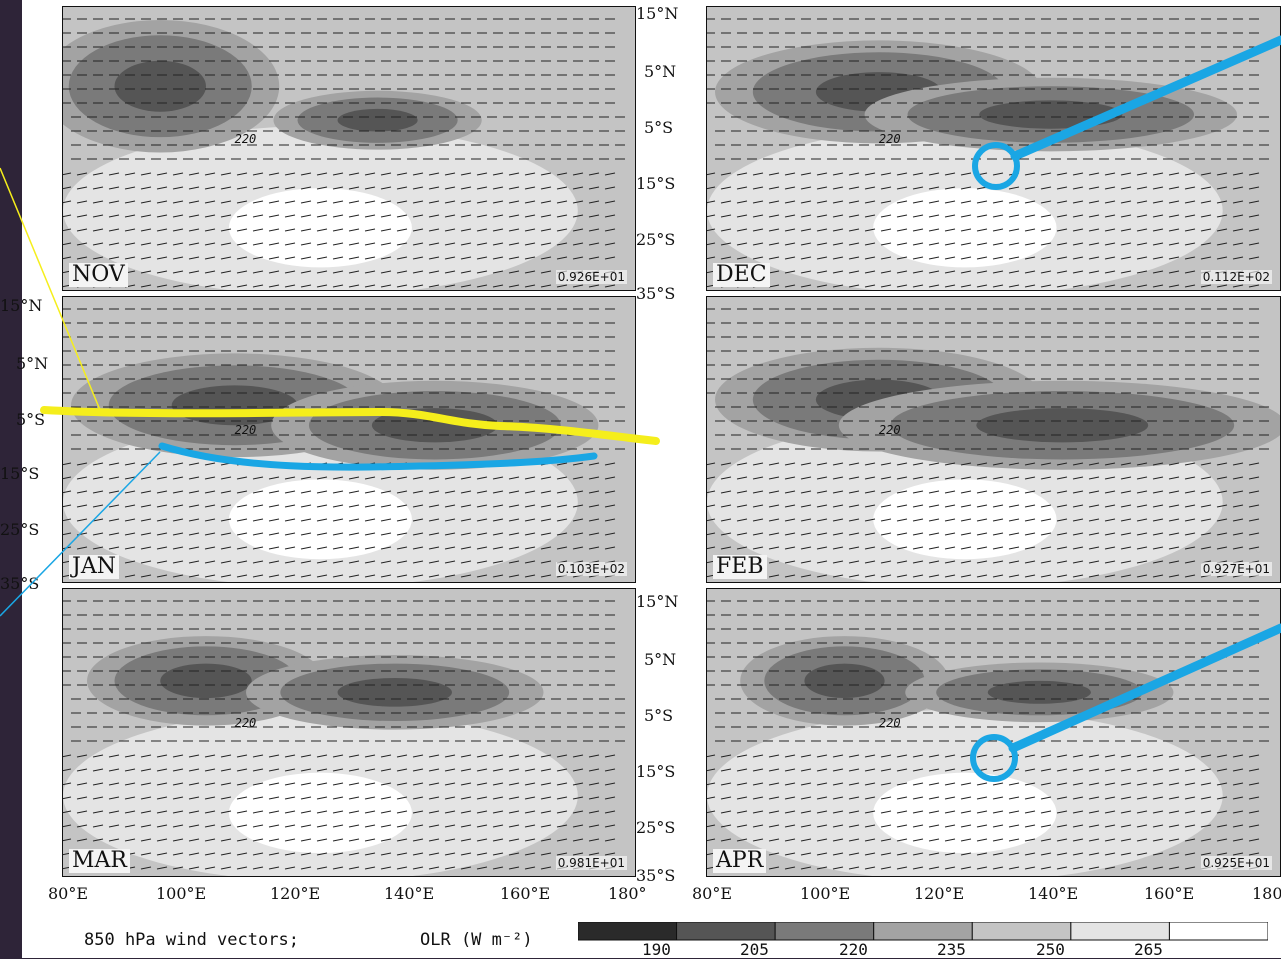  I want to click on olr-colorbar, so click(923, 931).